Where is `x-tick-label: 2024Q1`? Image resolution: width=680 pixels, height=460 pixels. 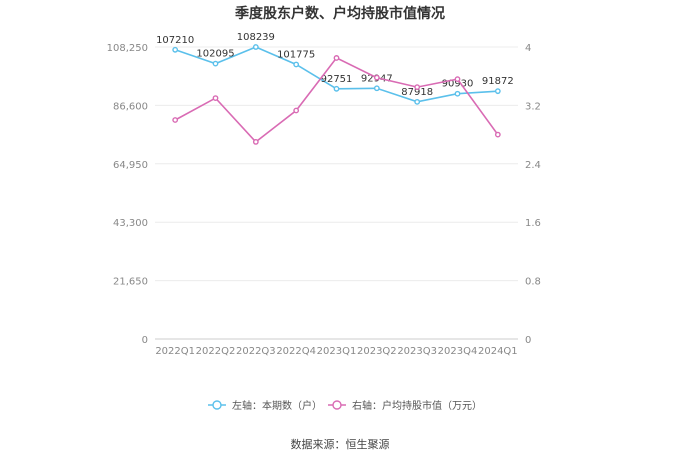
x-tick-label: 2024Q1 is located at coordinates (498, 351).